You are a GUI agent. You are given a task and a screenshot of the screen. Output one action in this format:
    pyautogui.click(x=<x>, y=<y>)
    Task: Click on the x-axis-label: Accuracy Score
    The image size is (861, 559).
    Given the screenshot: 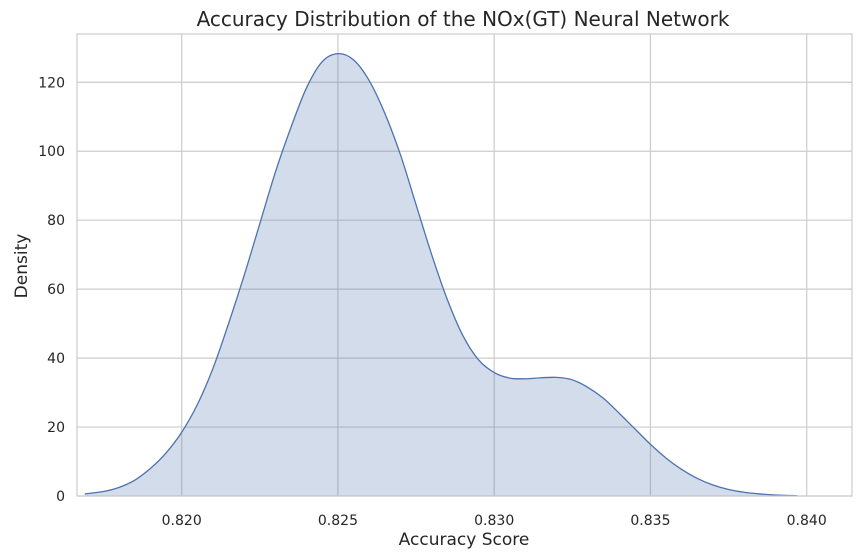 What is the action you would take?
    pyautogui.click(x=464, y=540)
    